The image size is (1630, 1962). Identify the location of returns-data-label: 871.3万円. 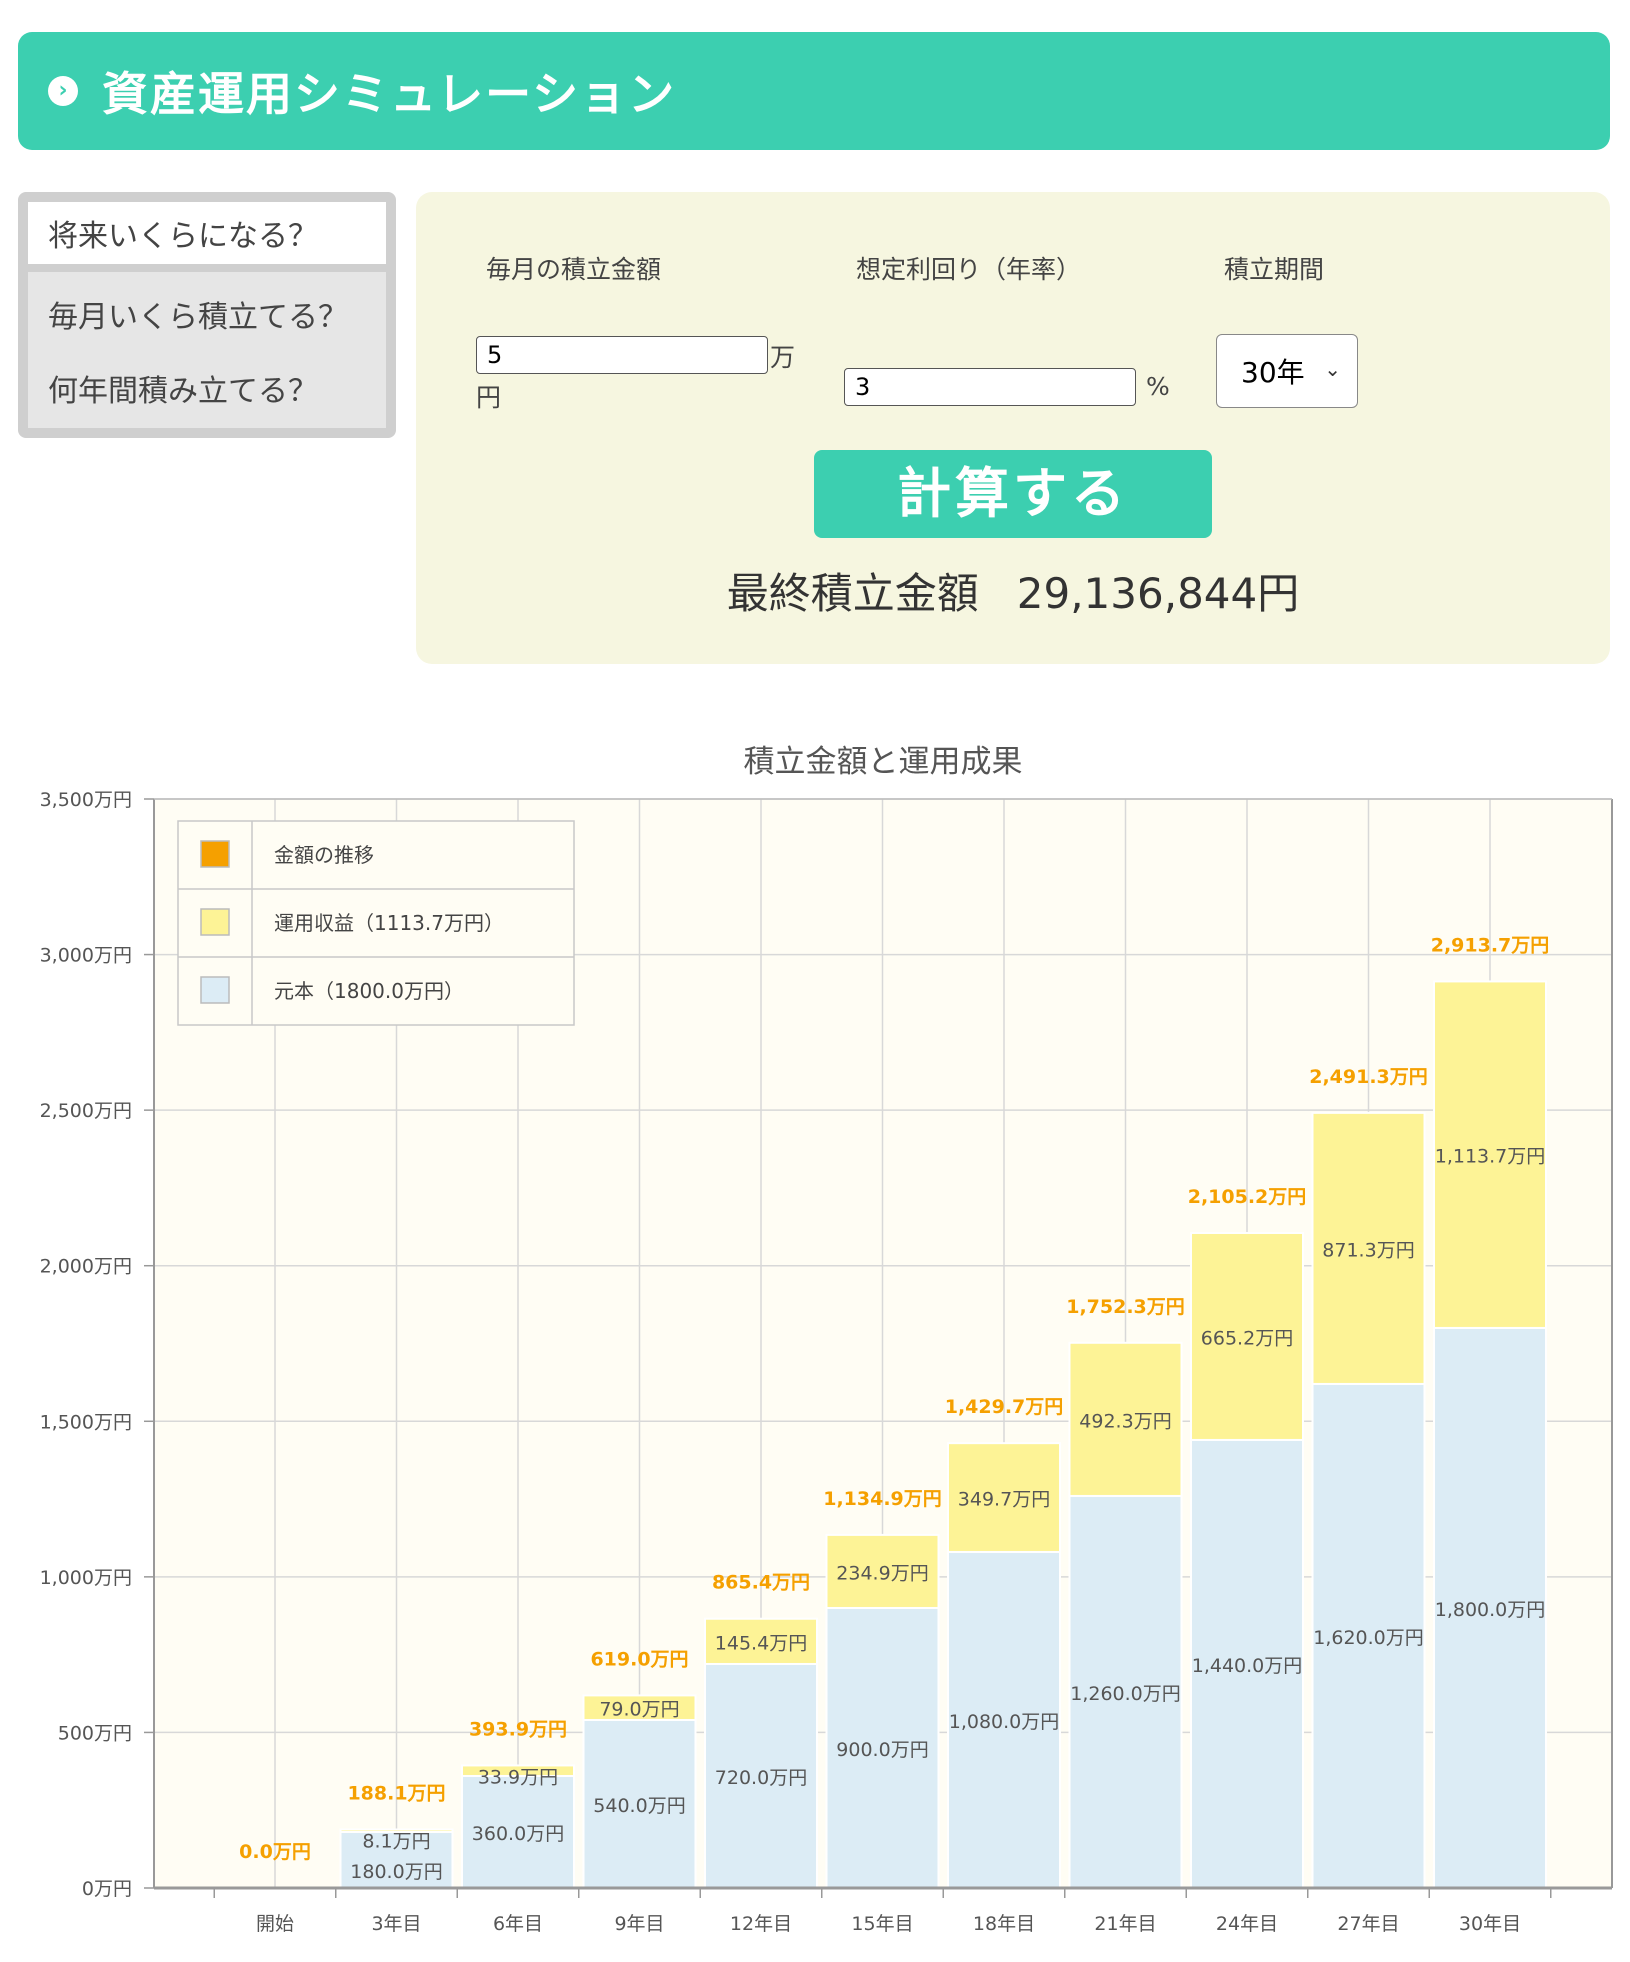
(1368, 1250).